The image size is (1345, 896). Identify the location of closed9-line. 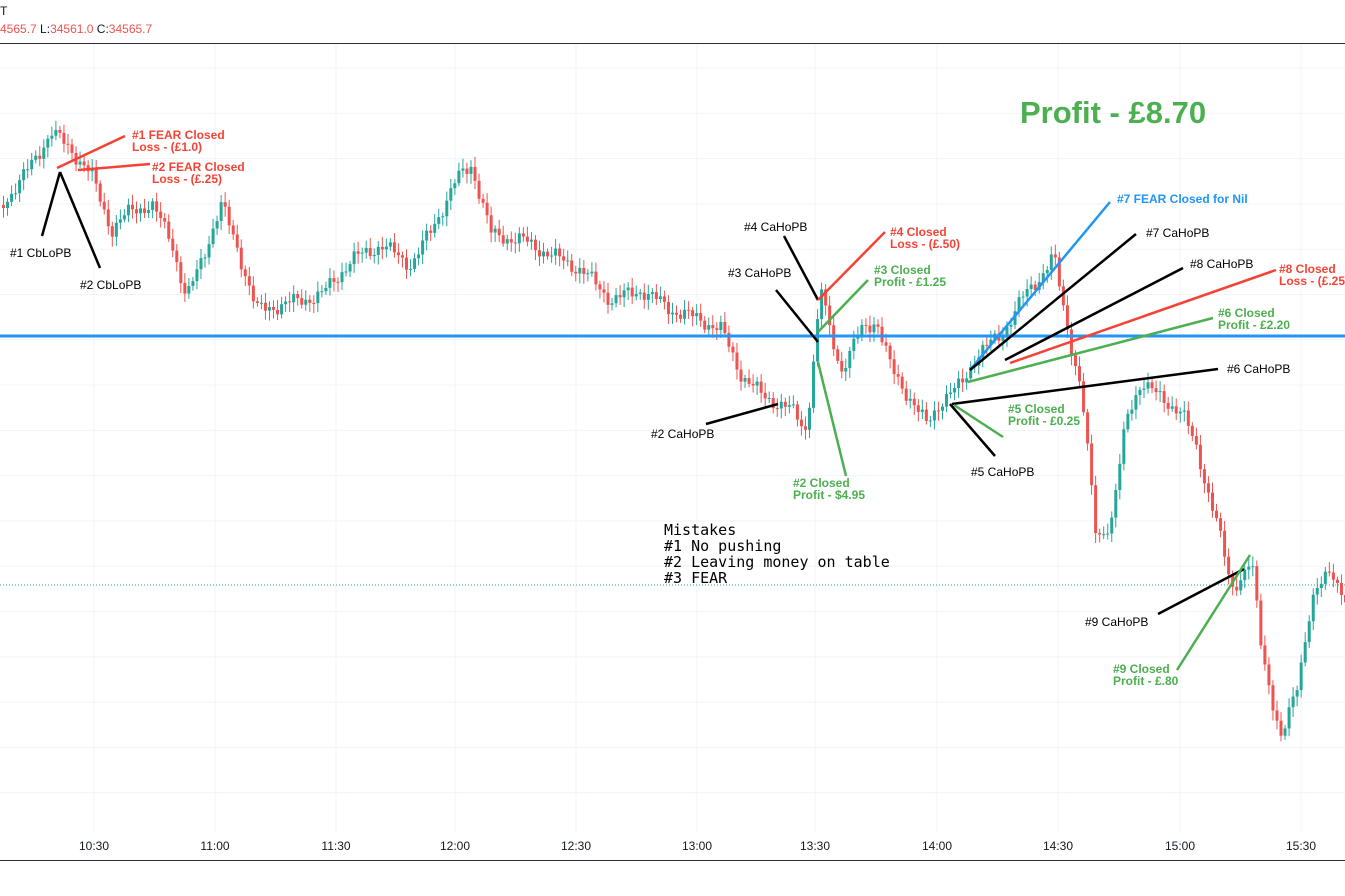
(1213, 612).